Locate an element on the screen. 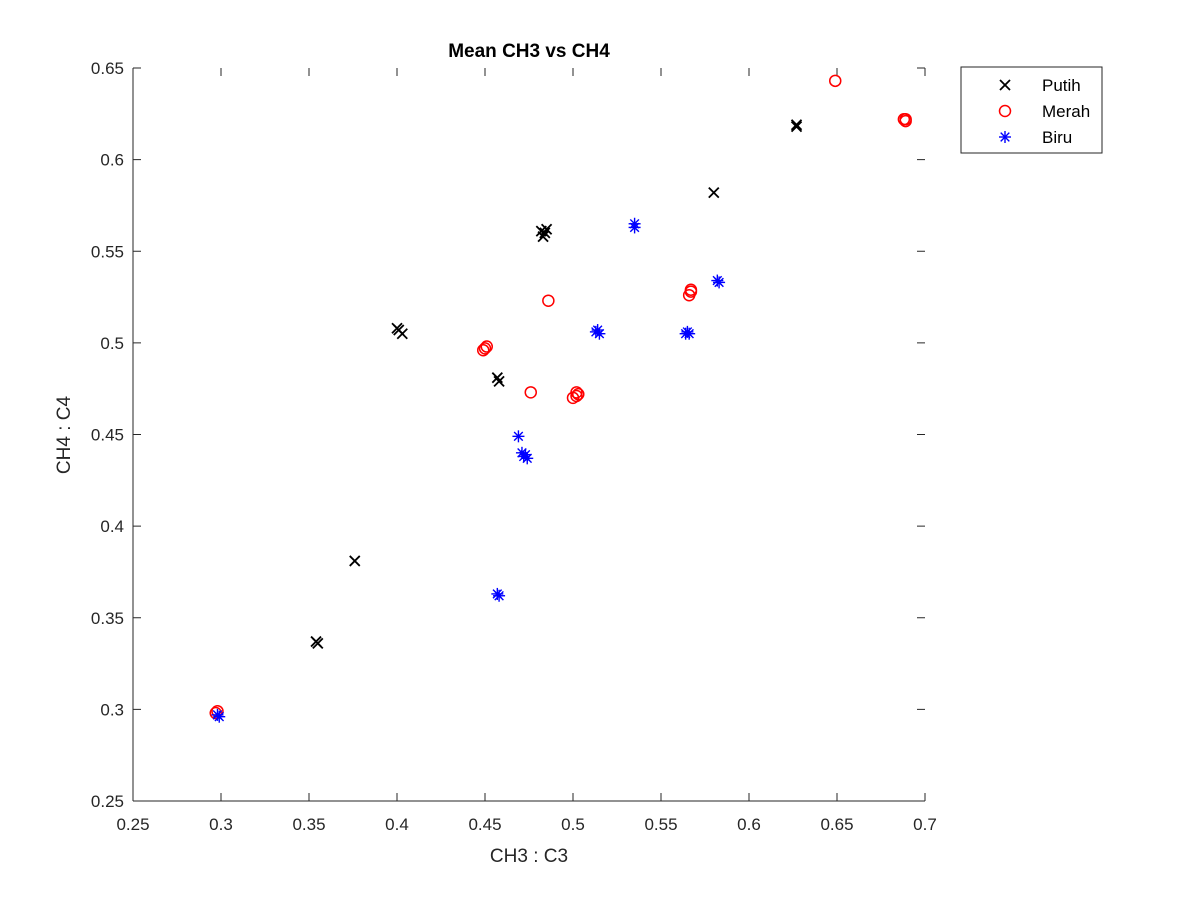  y-tick-label: 0.65 is located at coordinates (107, 68).